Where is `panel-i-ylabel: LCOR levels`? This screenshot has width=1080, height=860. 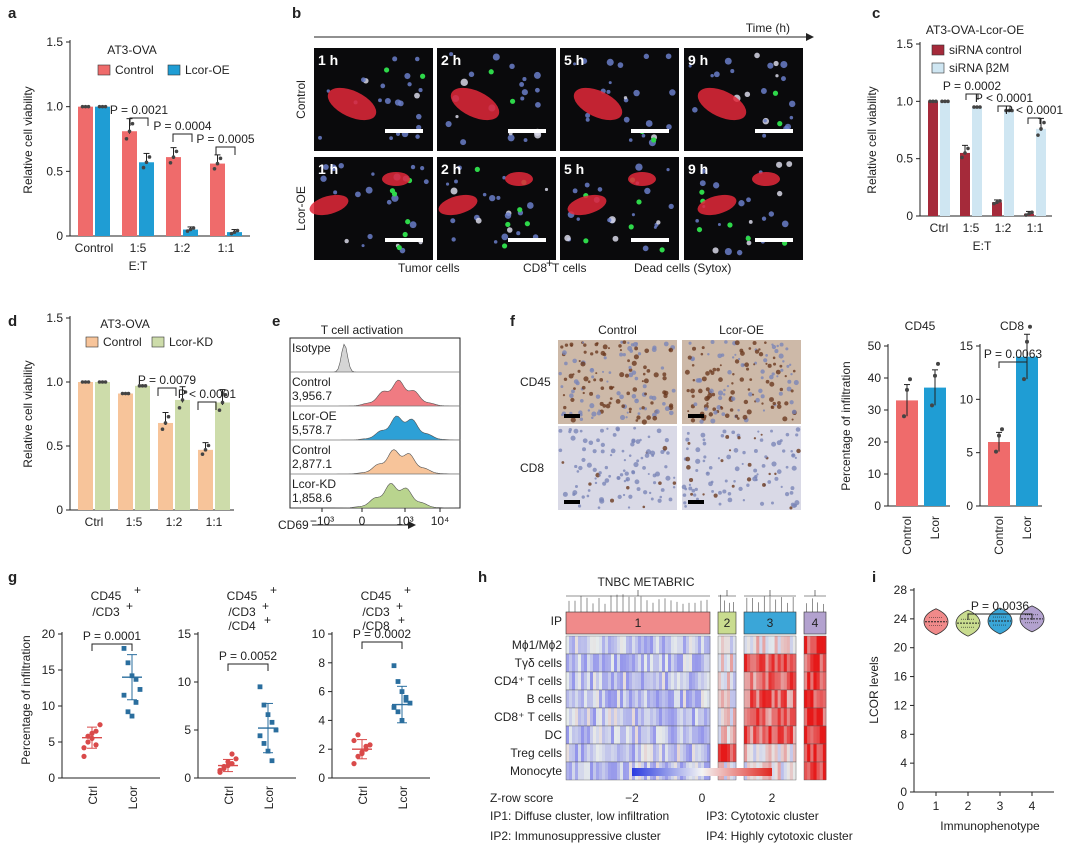 panel-i-ylabel: LCOR levels is located at coordinates (874, 689).